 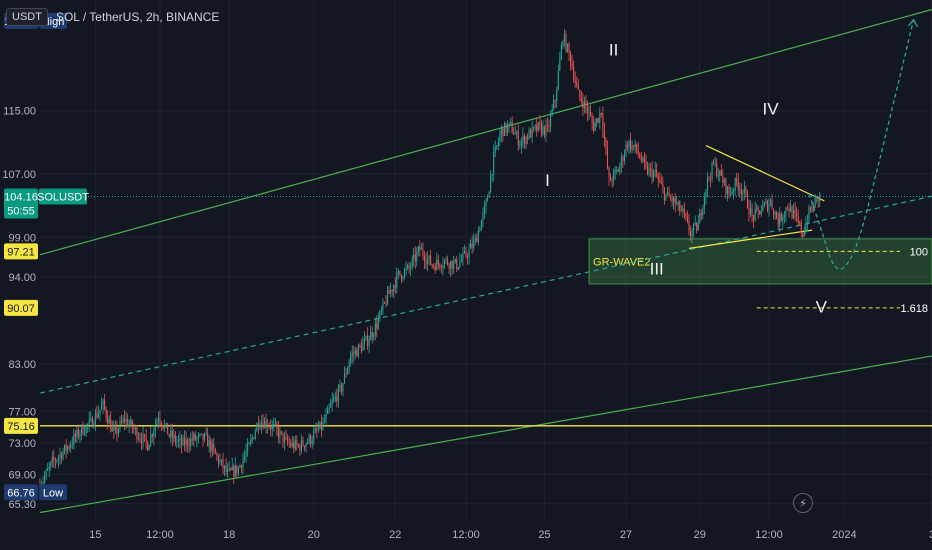 I want to click on gr-wave2-zone: GR-WAVE2, so click(x=760, y=261).